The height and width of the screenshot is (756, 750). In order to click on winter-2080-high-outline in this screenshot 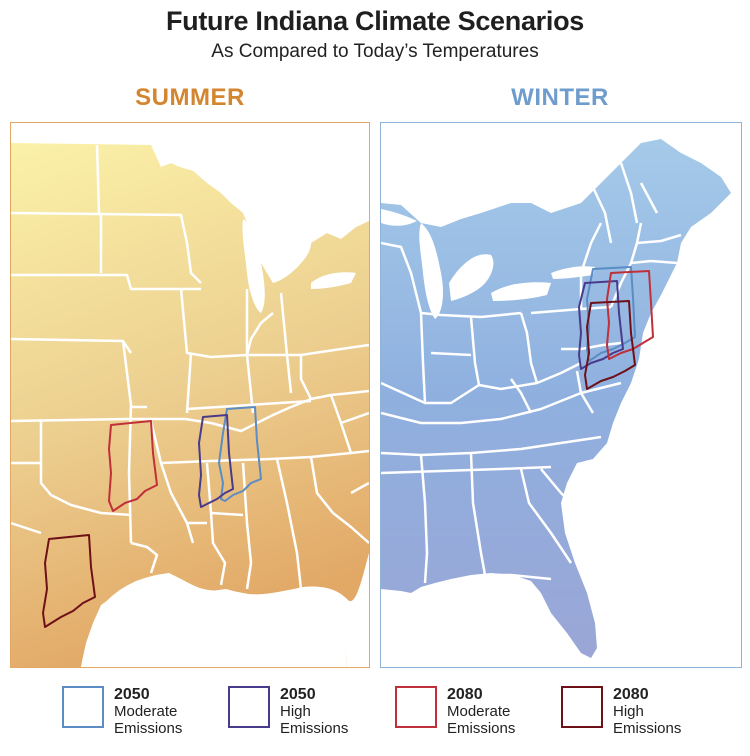, I will do `click(610, 345)`.